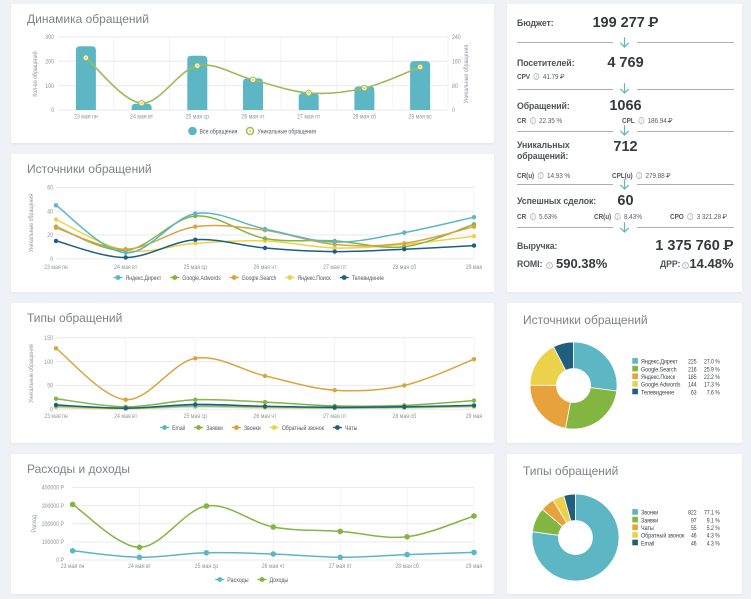 This screenshot has width=751, height=599. What do you see at coordinates (692, 385) in the screenshot?
I see `svg-text: 144` at bounding box center [692, 385].